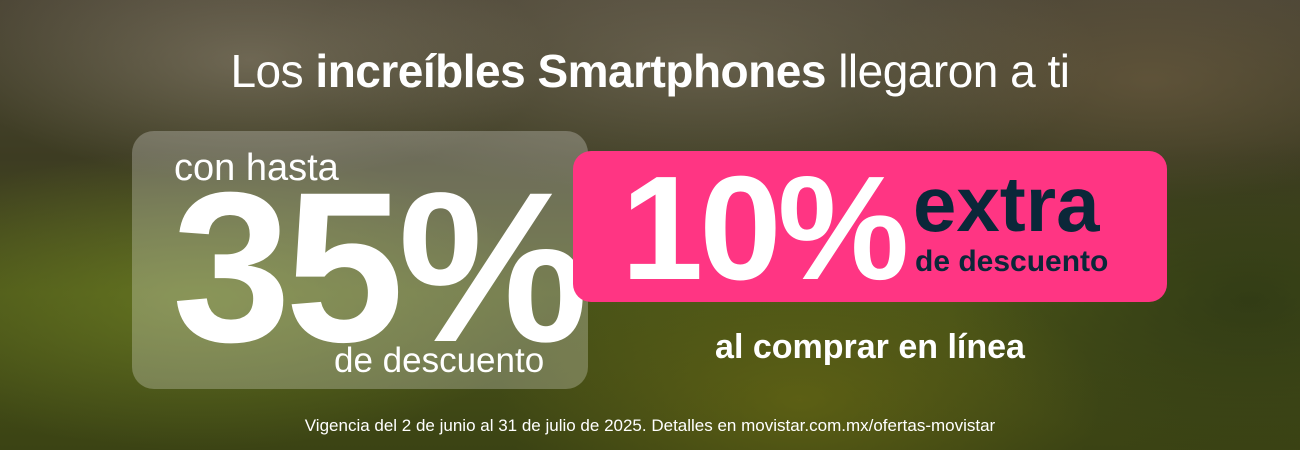 The width and height of the screenshot is (1300, 450). Describe the element at coordinates (256, 168) in the screenshot. I see `intro-text: con hasta` at that location.